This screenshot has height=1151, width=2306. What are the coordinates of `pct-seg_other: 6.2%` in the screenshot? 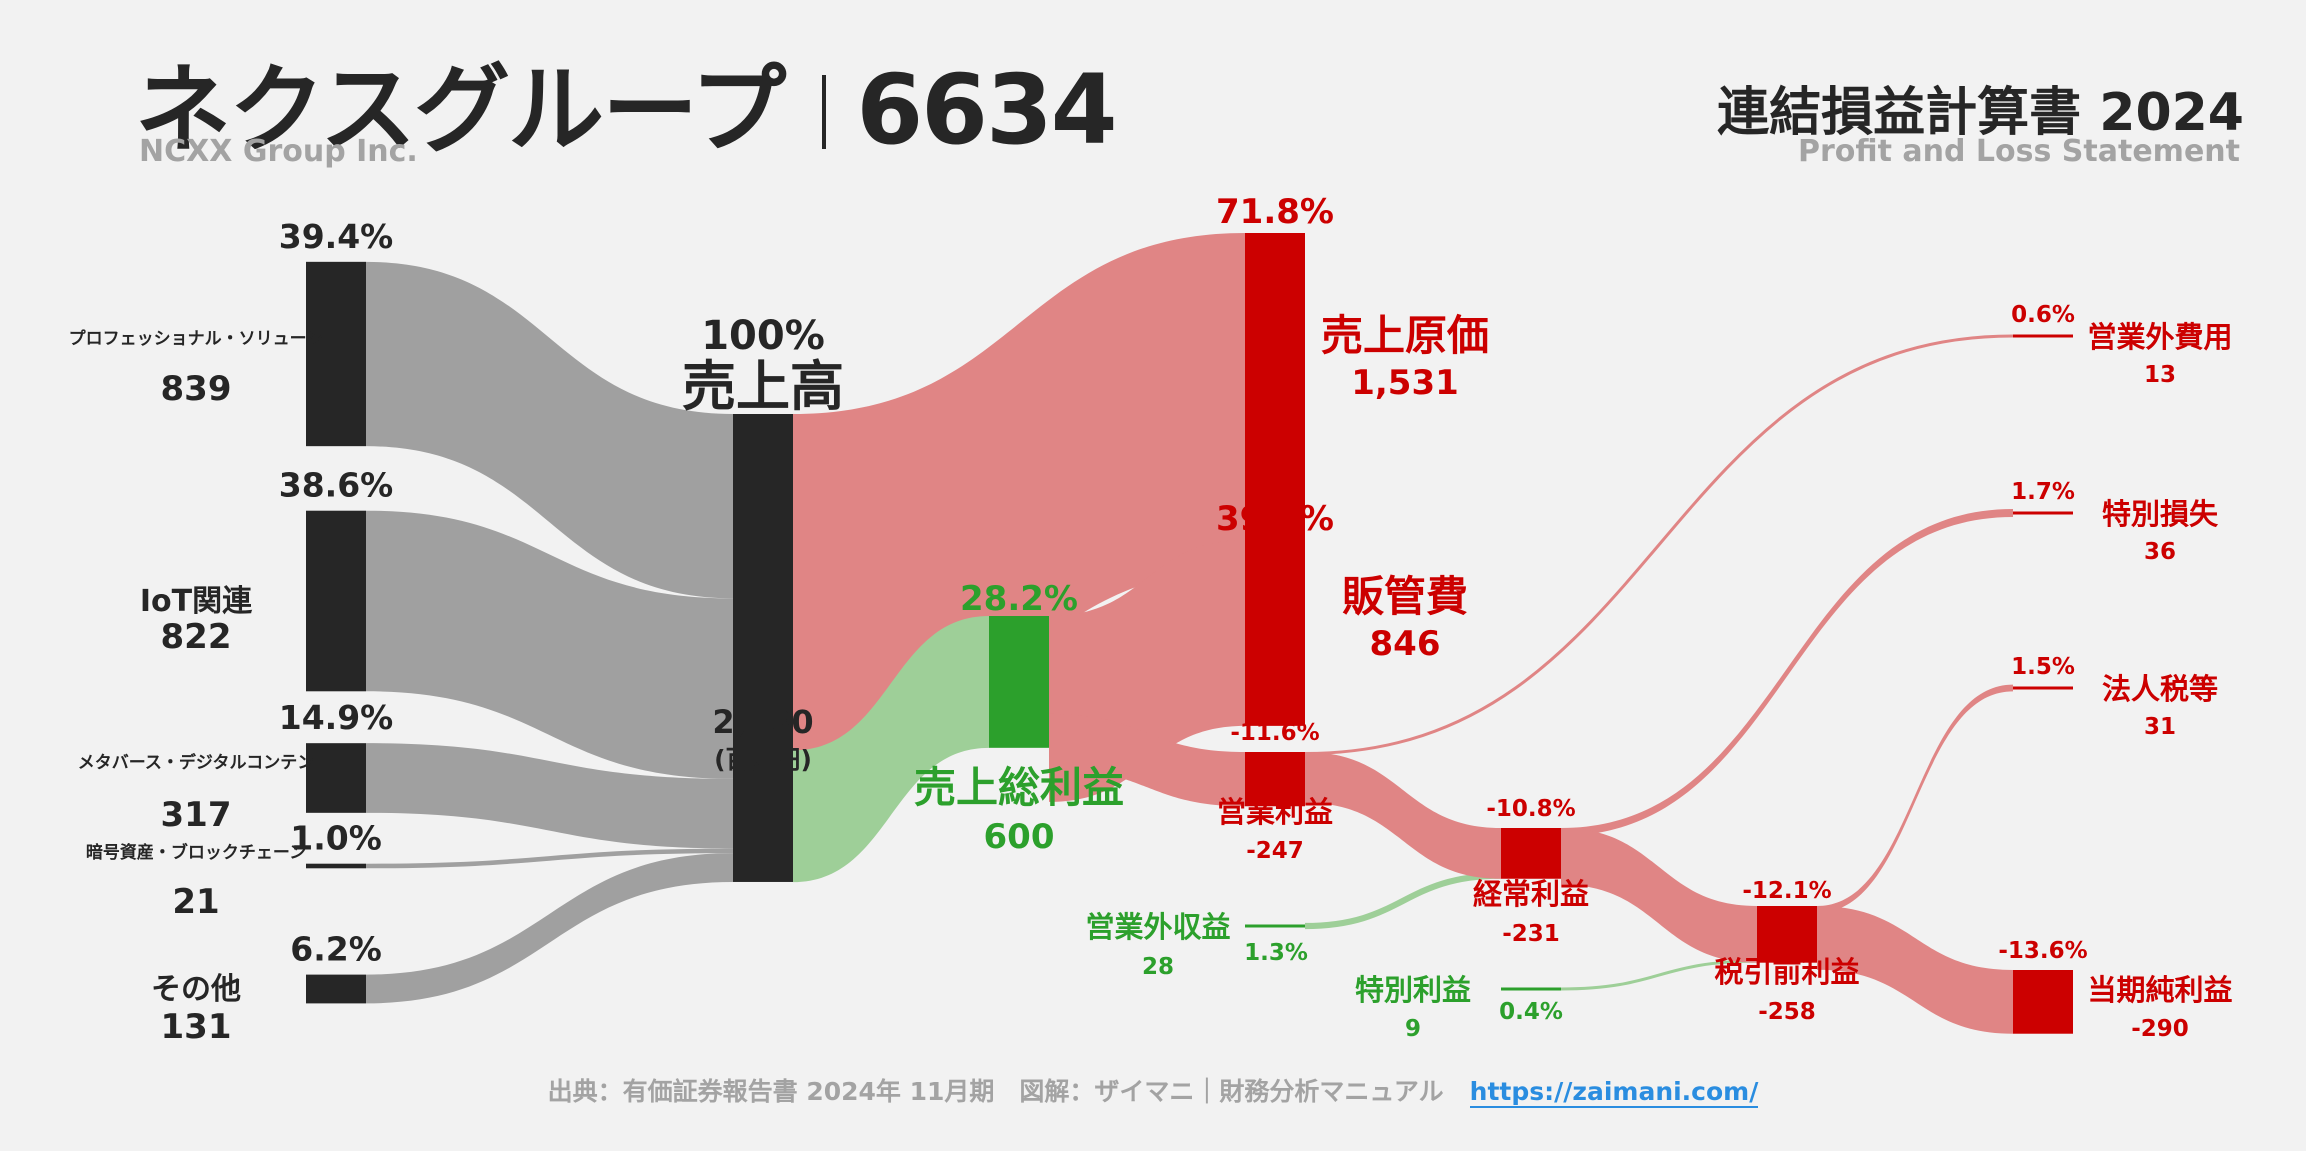 It's located at (336, 949).